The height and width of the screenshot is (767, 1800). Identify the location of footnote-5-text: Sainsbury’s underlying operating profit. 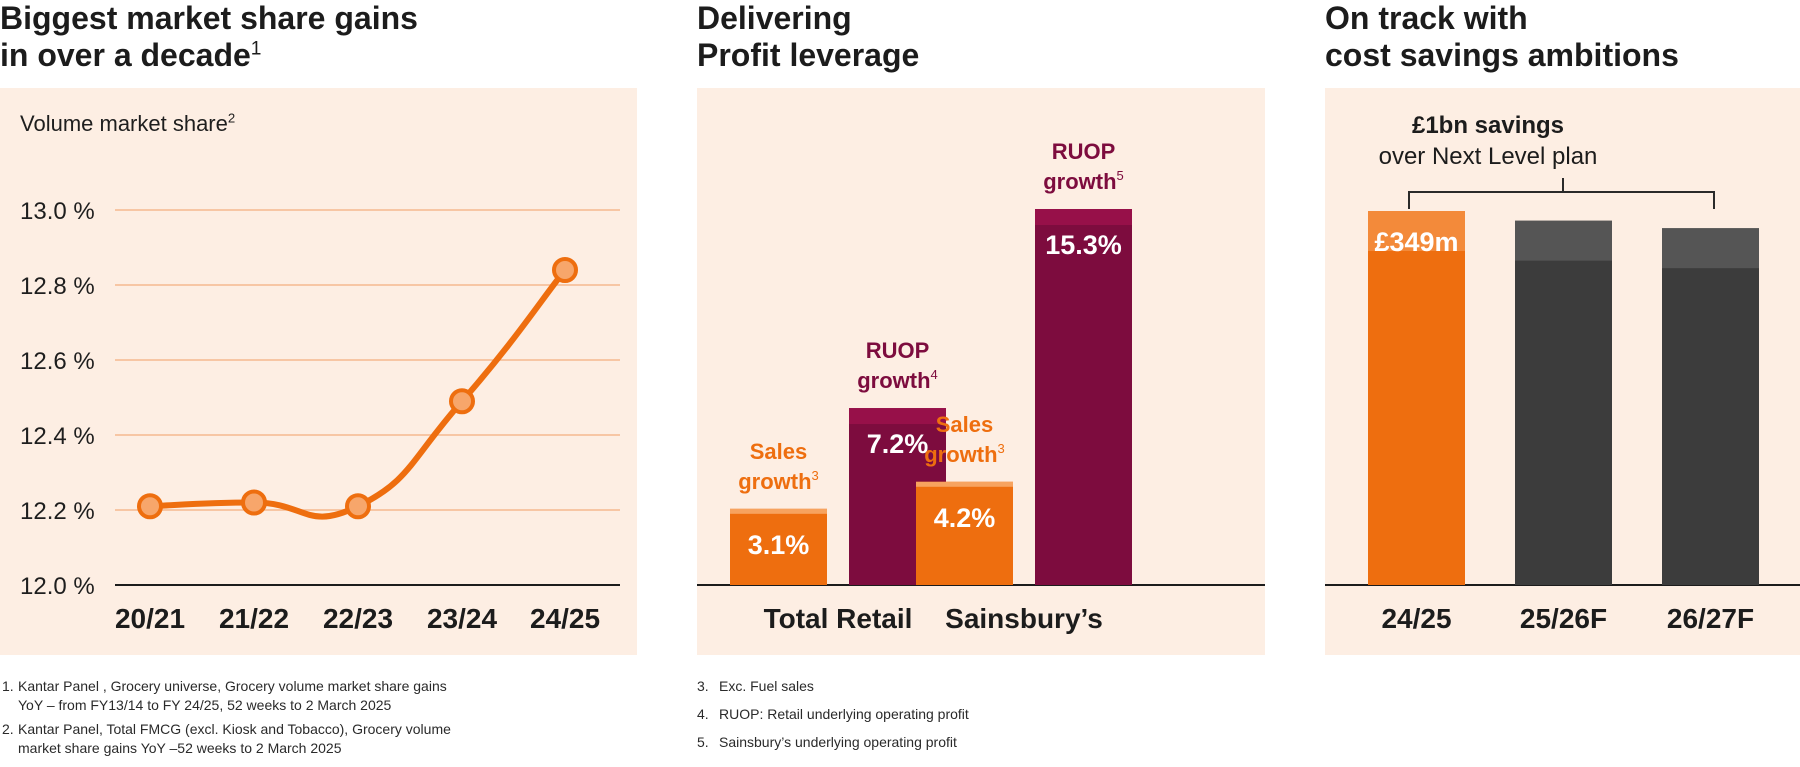
(838, 742).